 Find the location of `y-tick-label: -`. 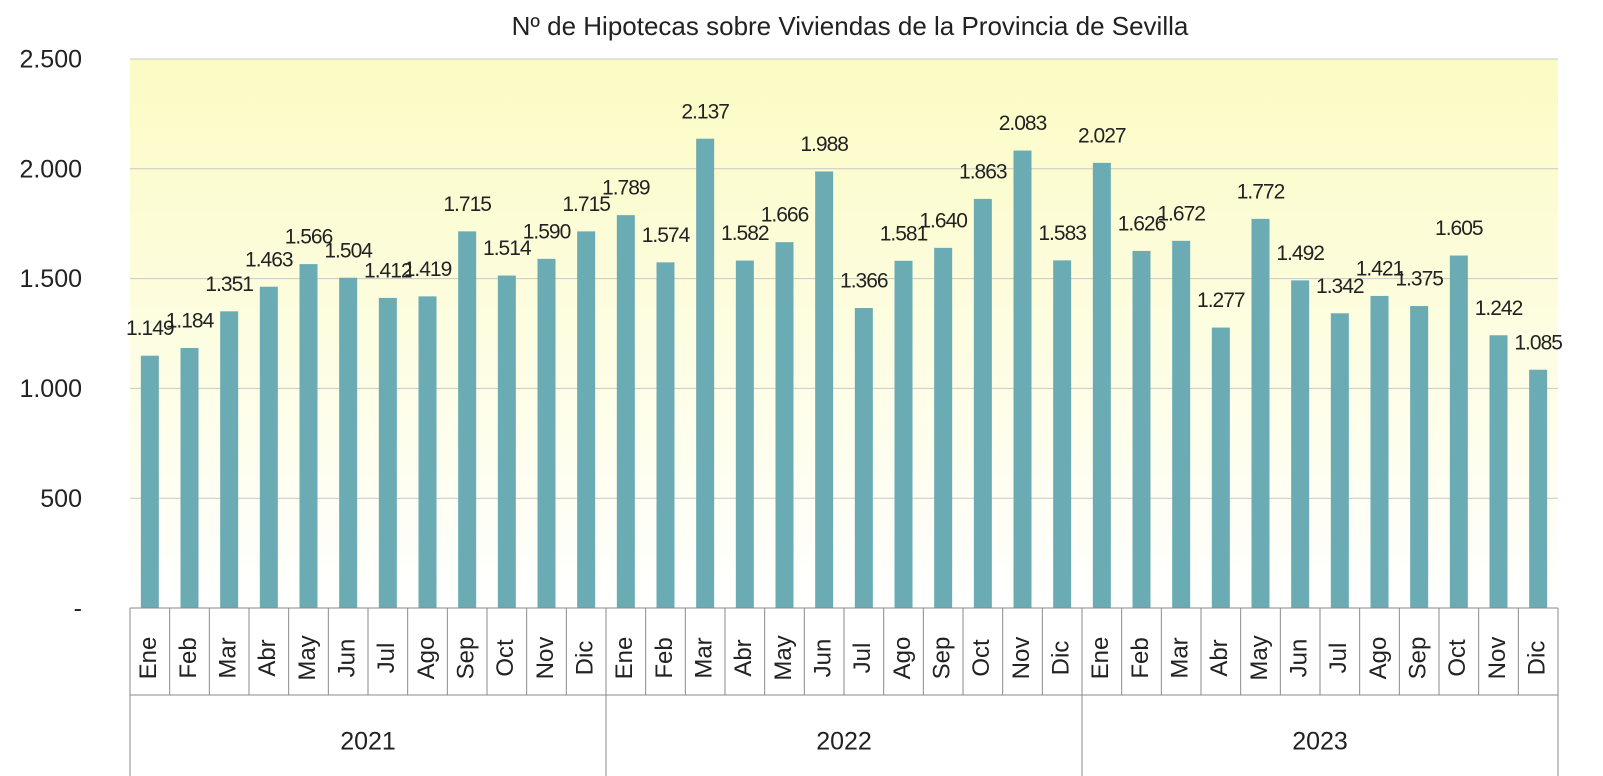

y-tick-label: - is located at coordinates (78, 609).